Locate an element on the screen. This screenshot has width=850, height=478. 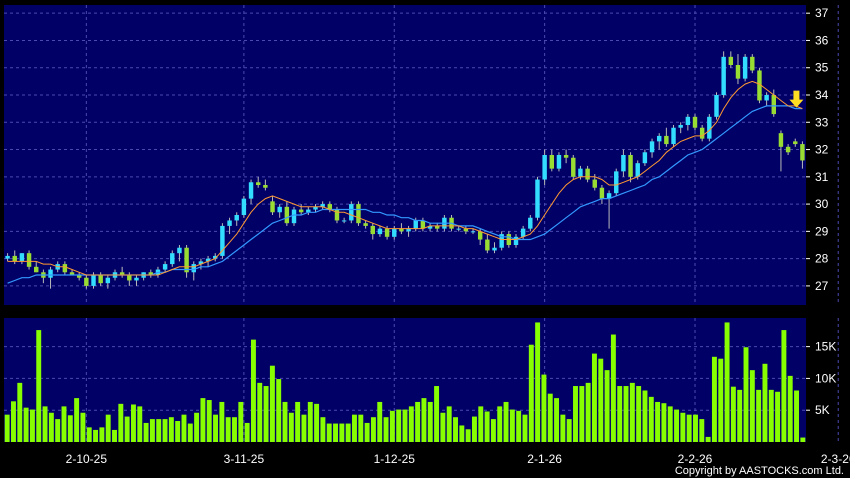
price-tick-label: 28 is located at coordinates (822, 259).